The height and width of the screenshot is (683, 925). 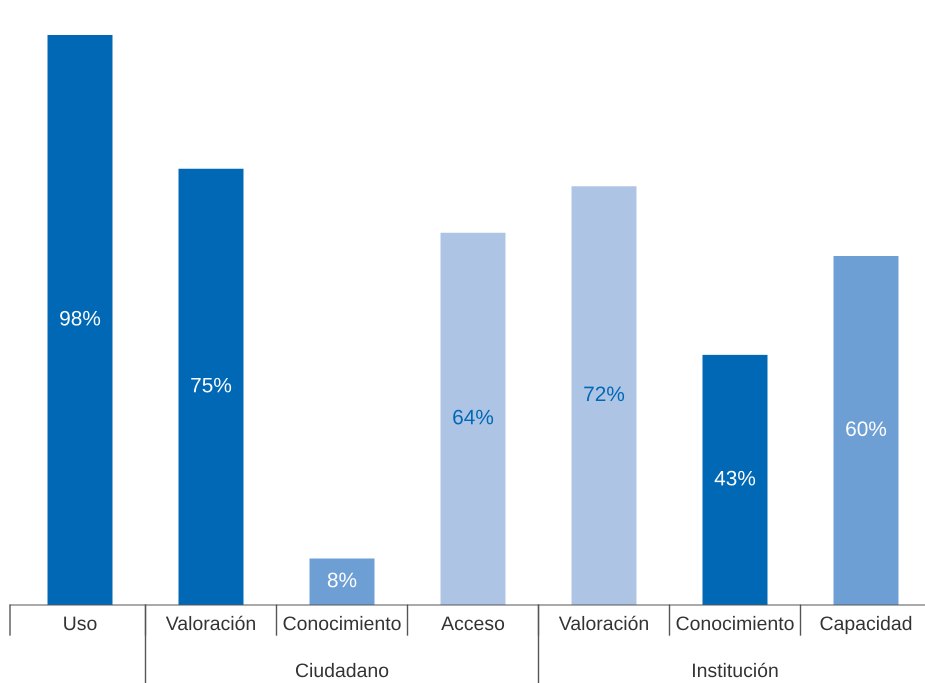 What do you see at coordinates (80, 623) in the screenshot?
I see `x-tick-label: Uso` at bounding box center [80, 623].